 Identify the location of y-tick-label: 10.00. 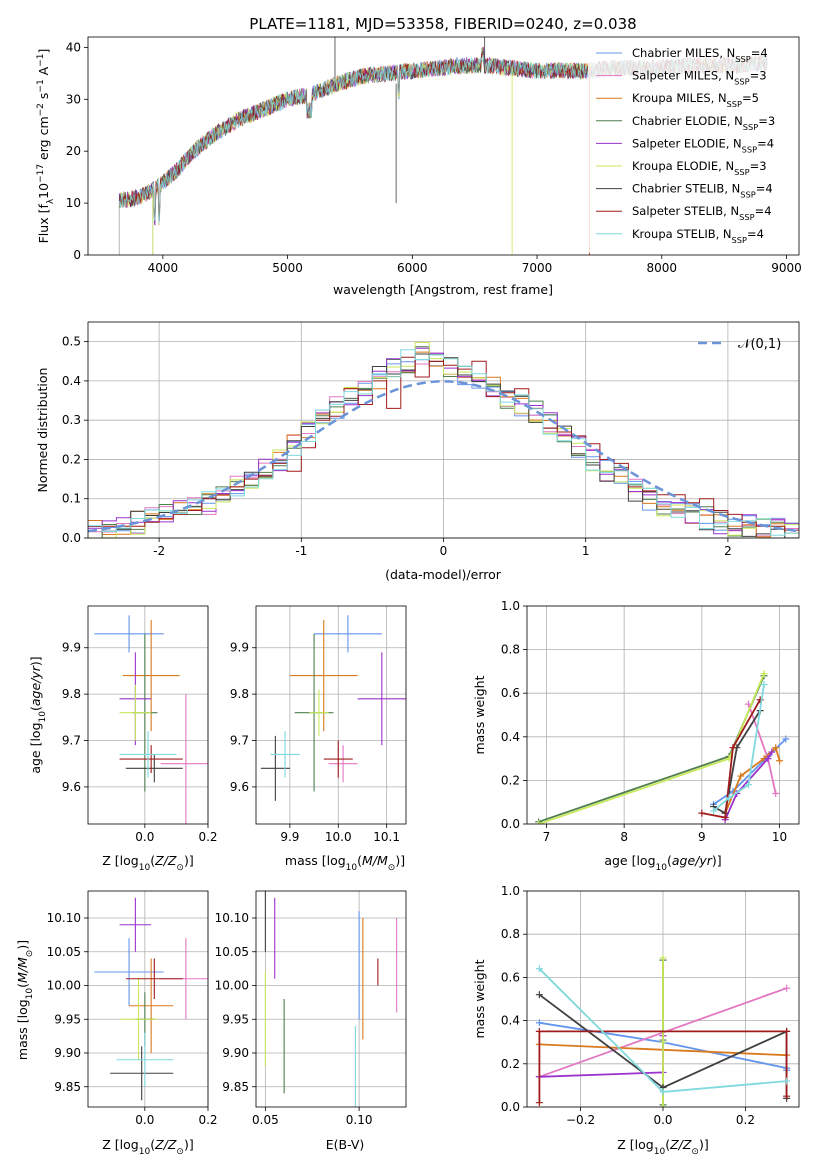
(64, 986).